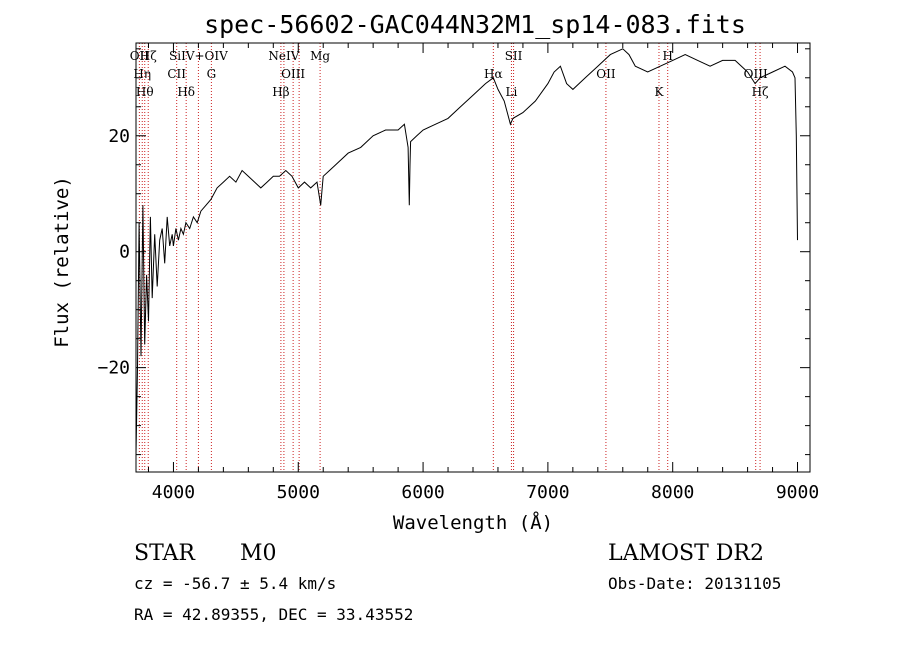  I want to click on line-label: G, so click(212, 74).